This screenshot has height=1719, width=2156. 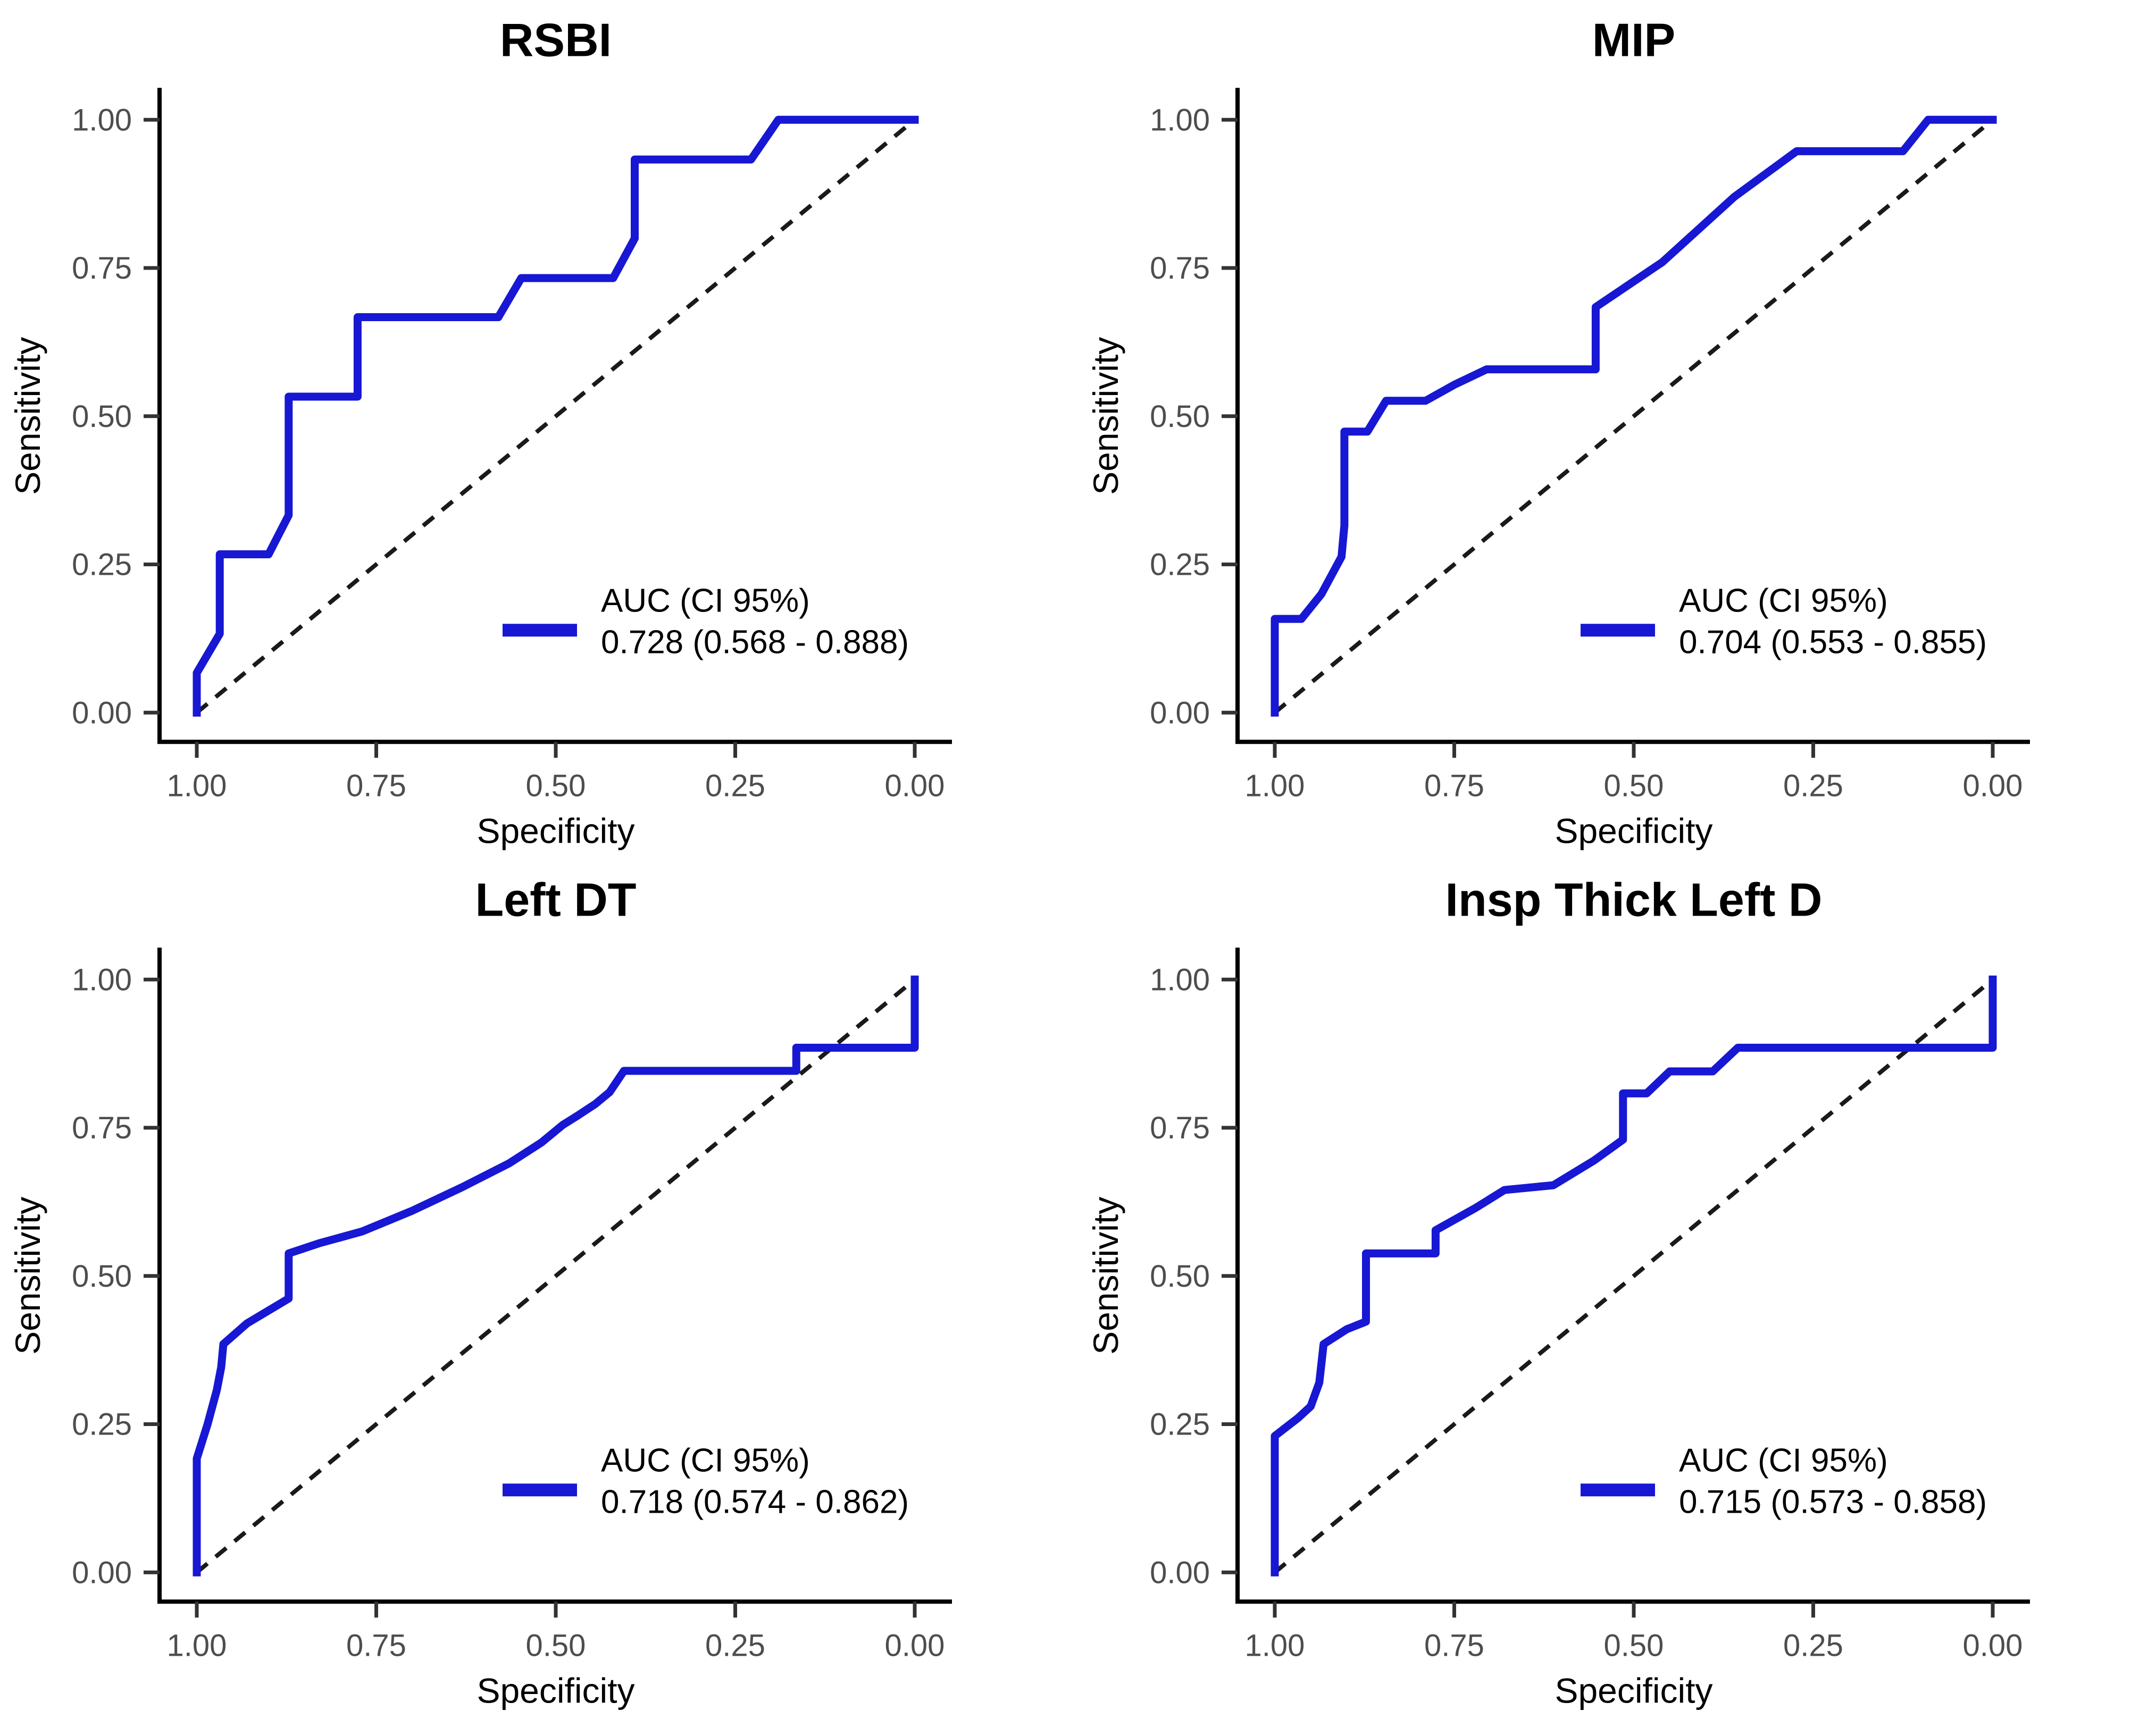 What do you see at coordinates (755, 642) in the screenshot?
I see `legend-auc-value: 0.728 (0.568 - 0.888)` at bounding box center [755, 642].